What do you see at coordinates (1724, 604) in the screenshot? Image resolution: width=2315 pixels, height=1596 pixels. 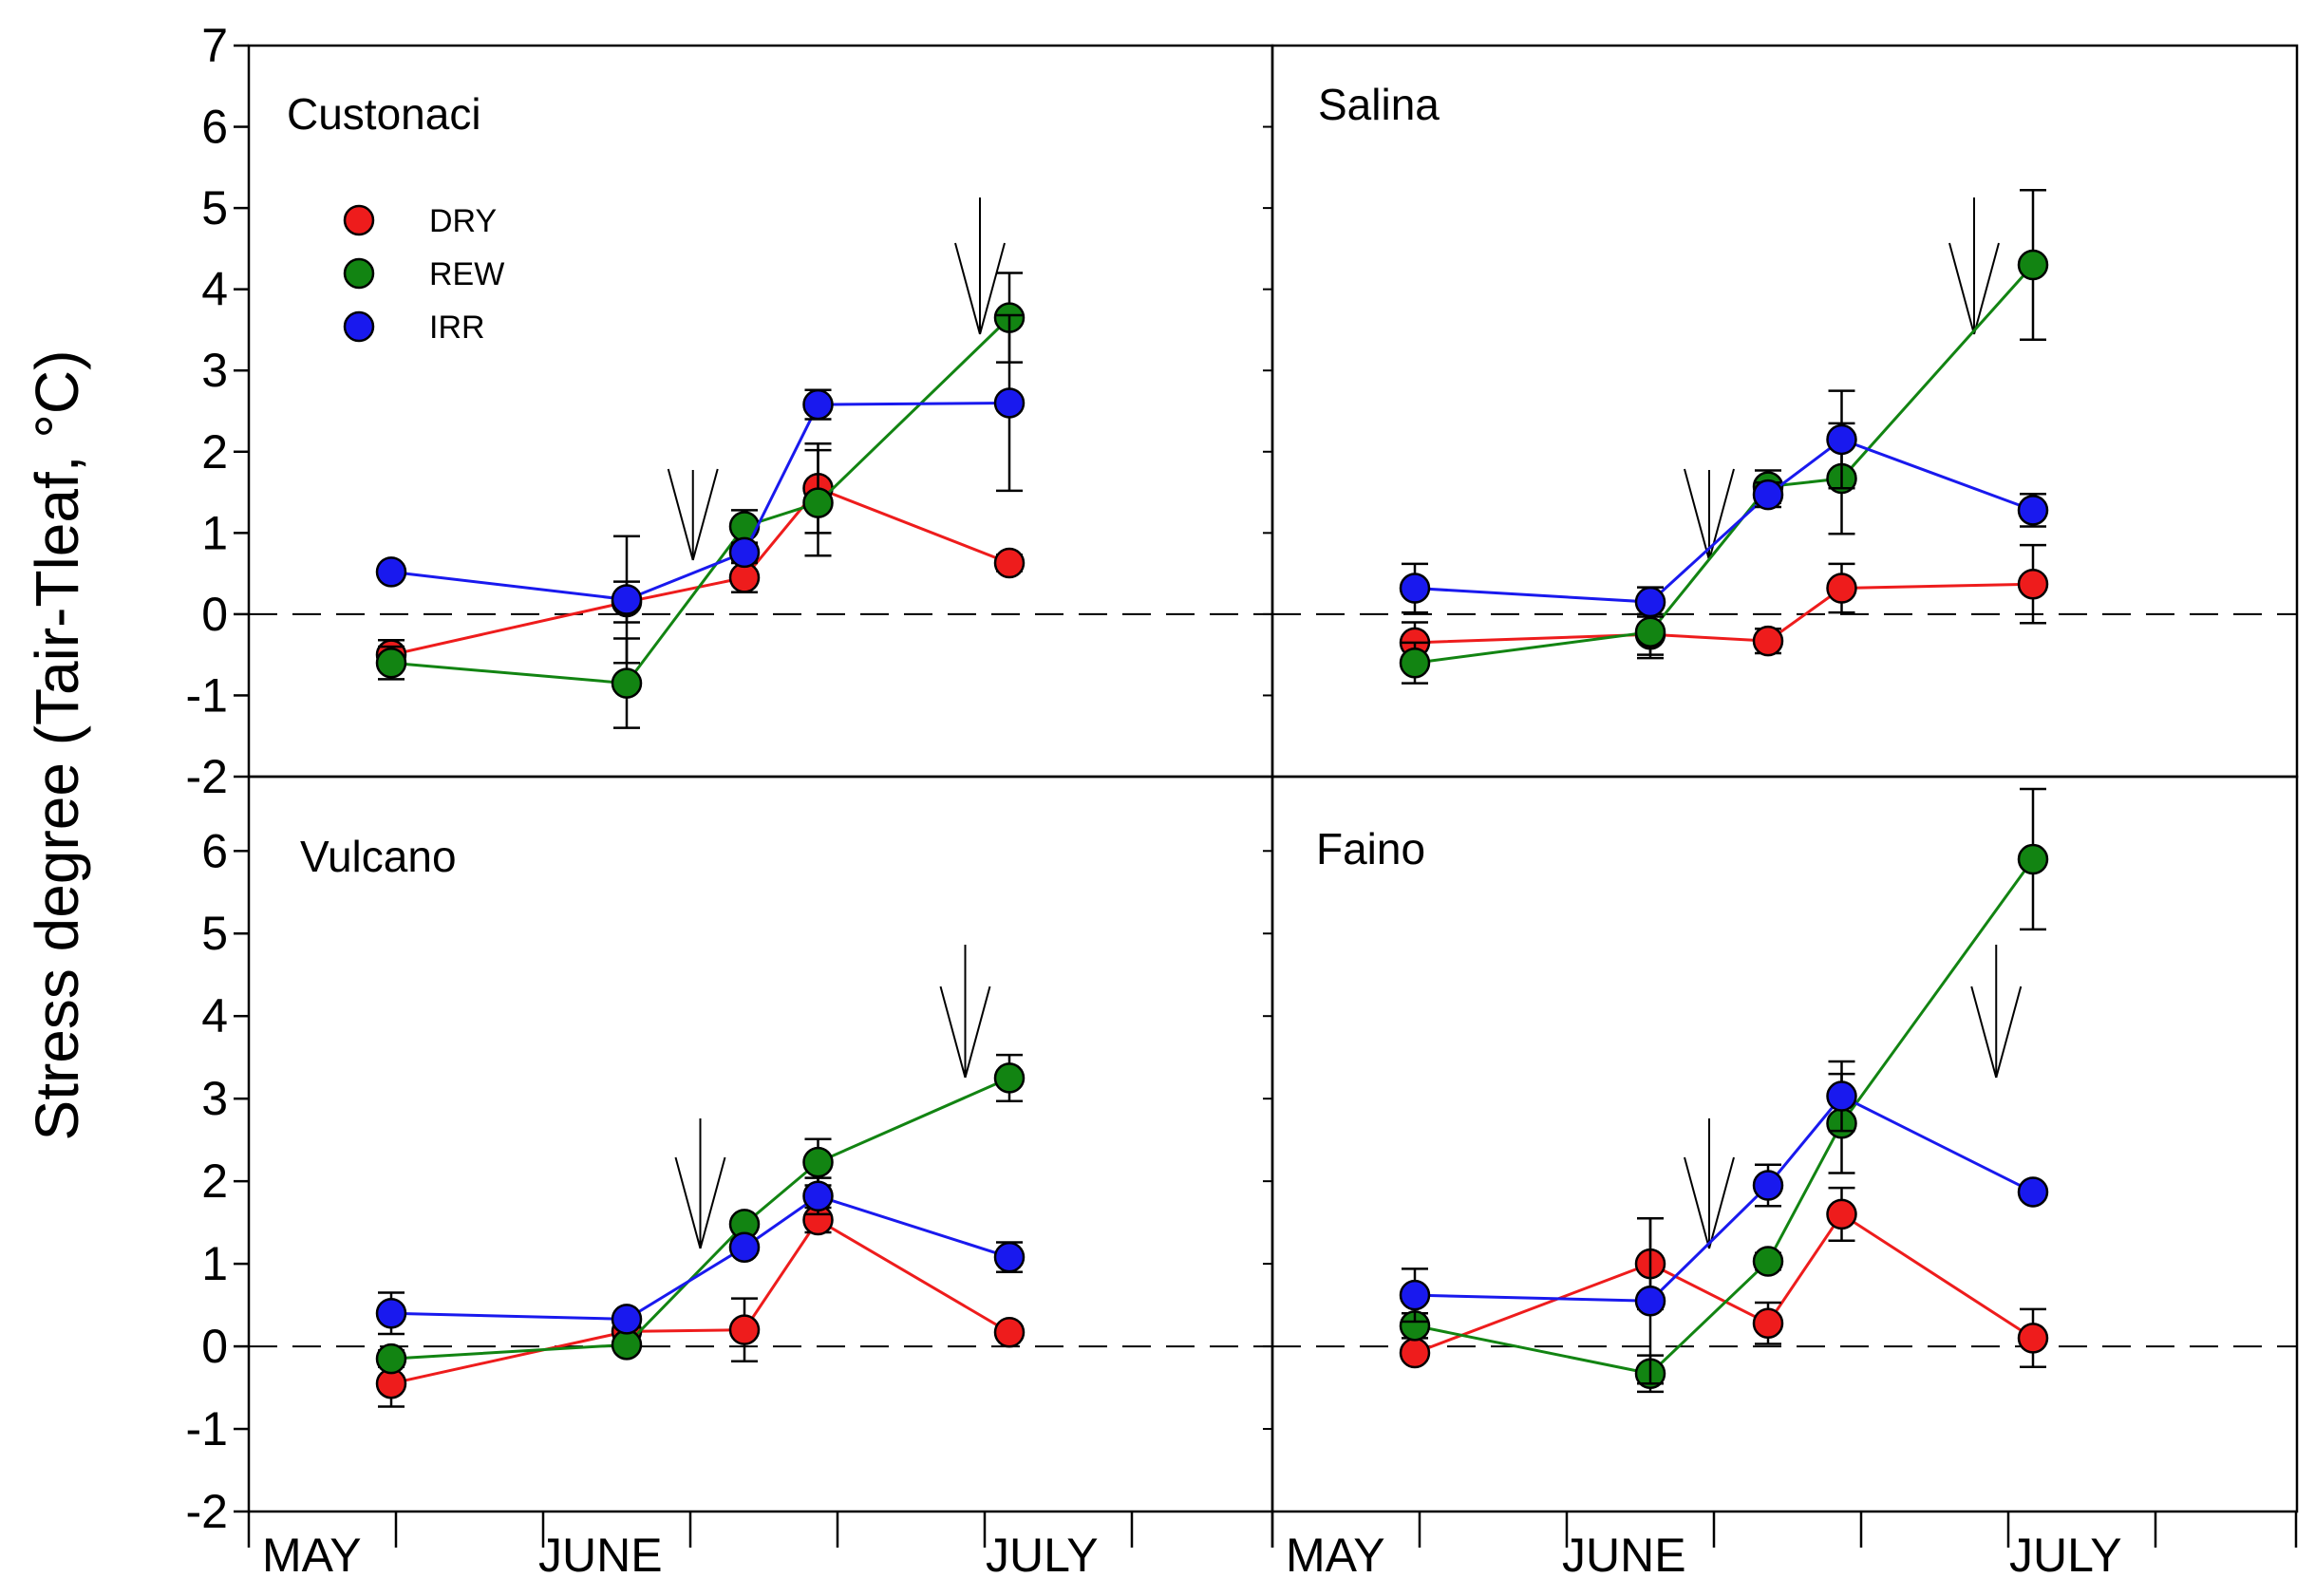 I see `series-dry-salina` at bounding box center [1724, 604].